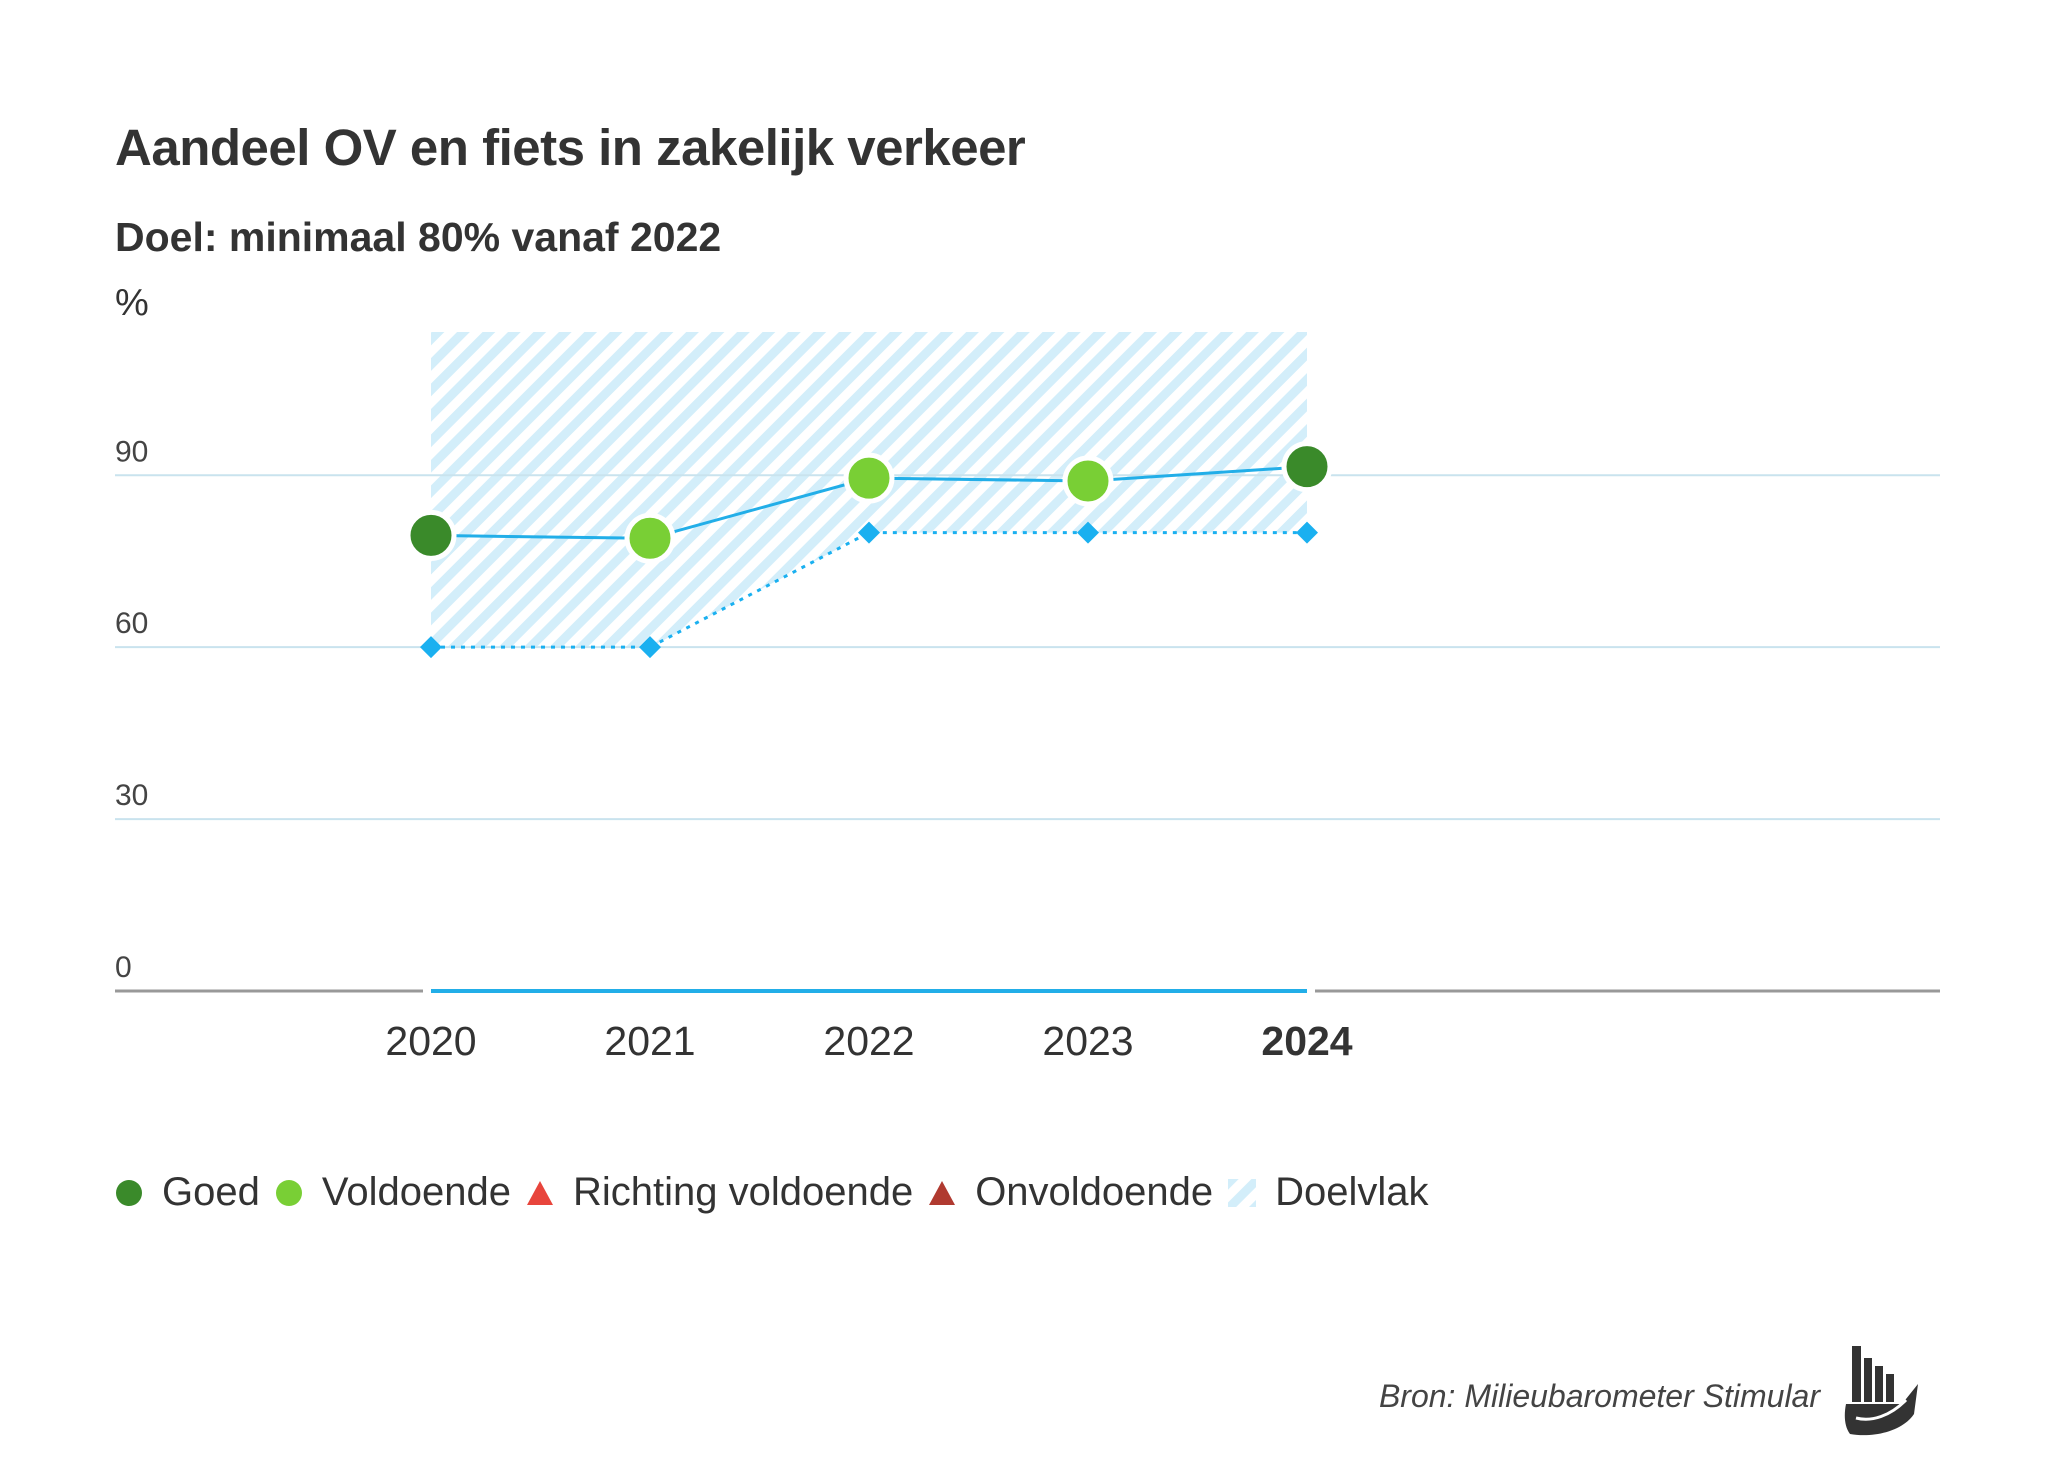  I want to click on legend-label: Doelvlak, so click(1352, 1192).